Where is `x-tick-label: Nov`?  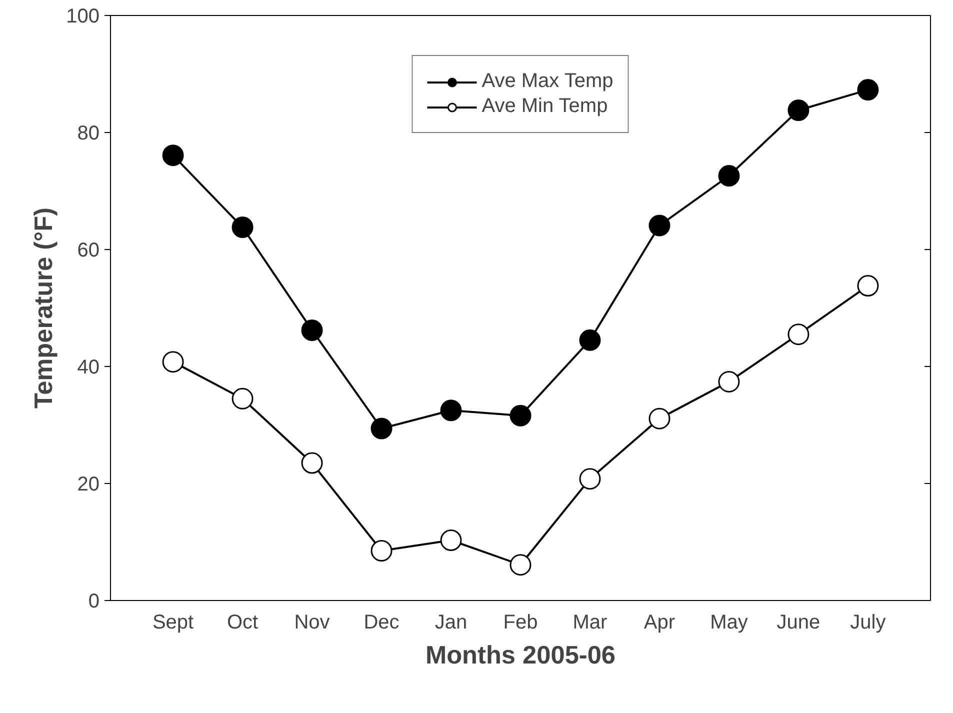 x-tick-label: Nov is located at coordinates (312, 623).